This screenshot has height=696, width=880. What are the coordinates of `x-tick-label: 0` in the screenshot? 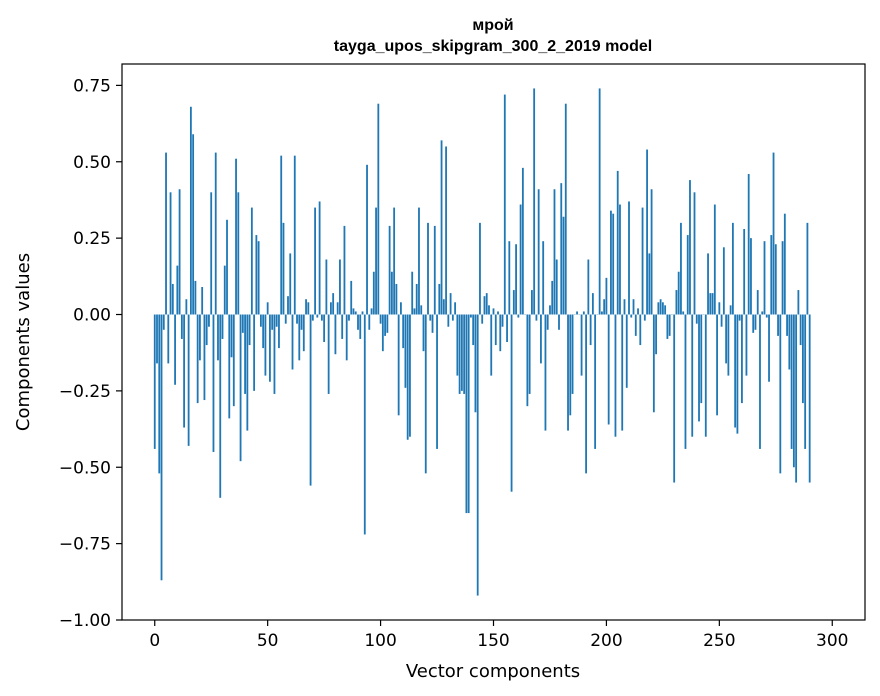 It's located at (154, 641).